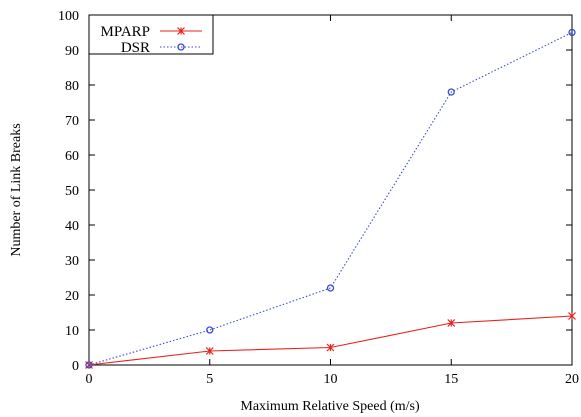 The image size is (581, 417). Describe the element at coordinates (135, 48) in the screenshot. I see `legend-label-dsr: DSR` at that location.